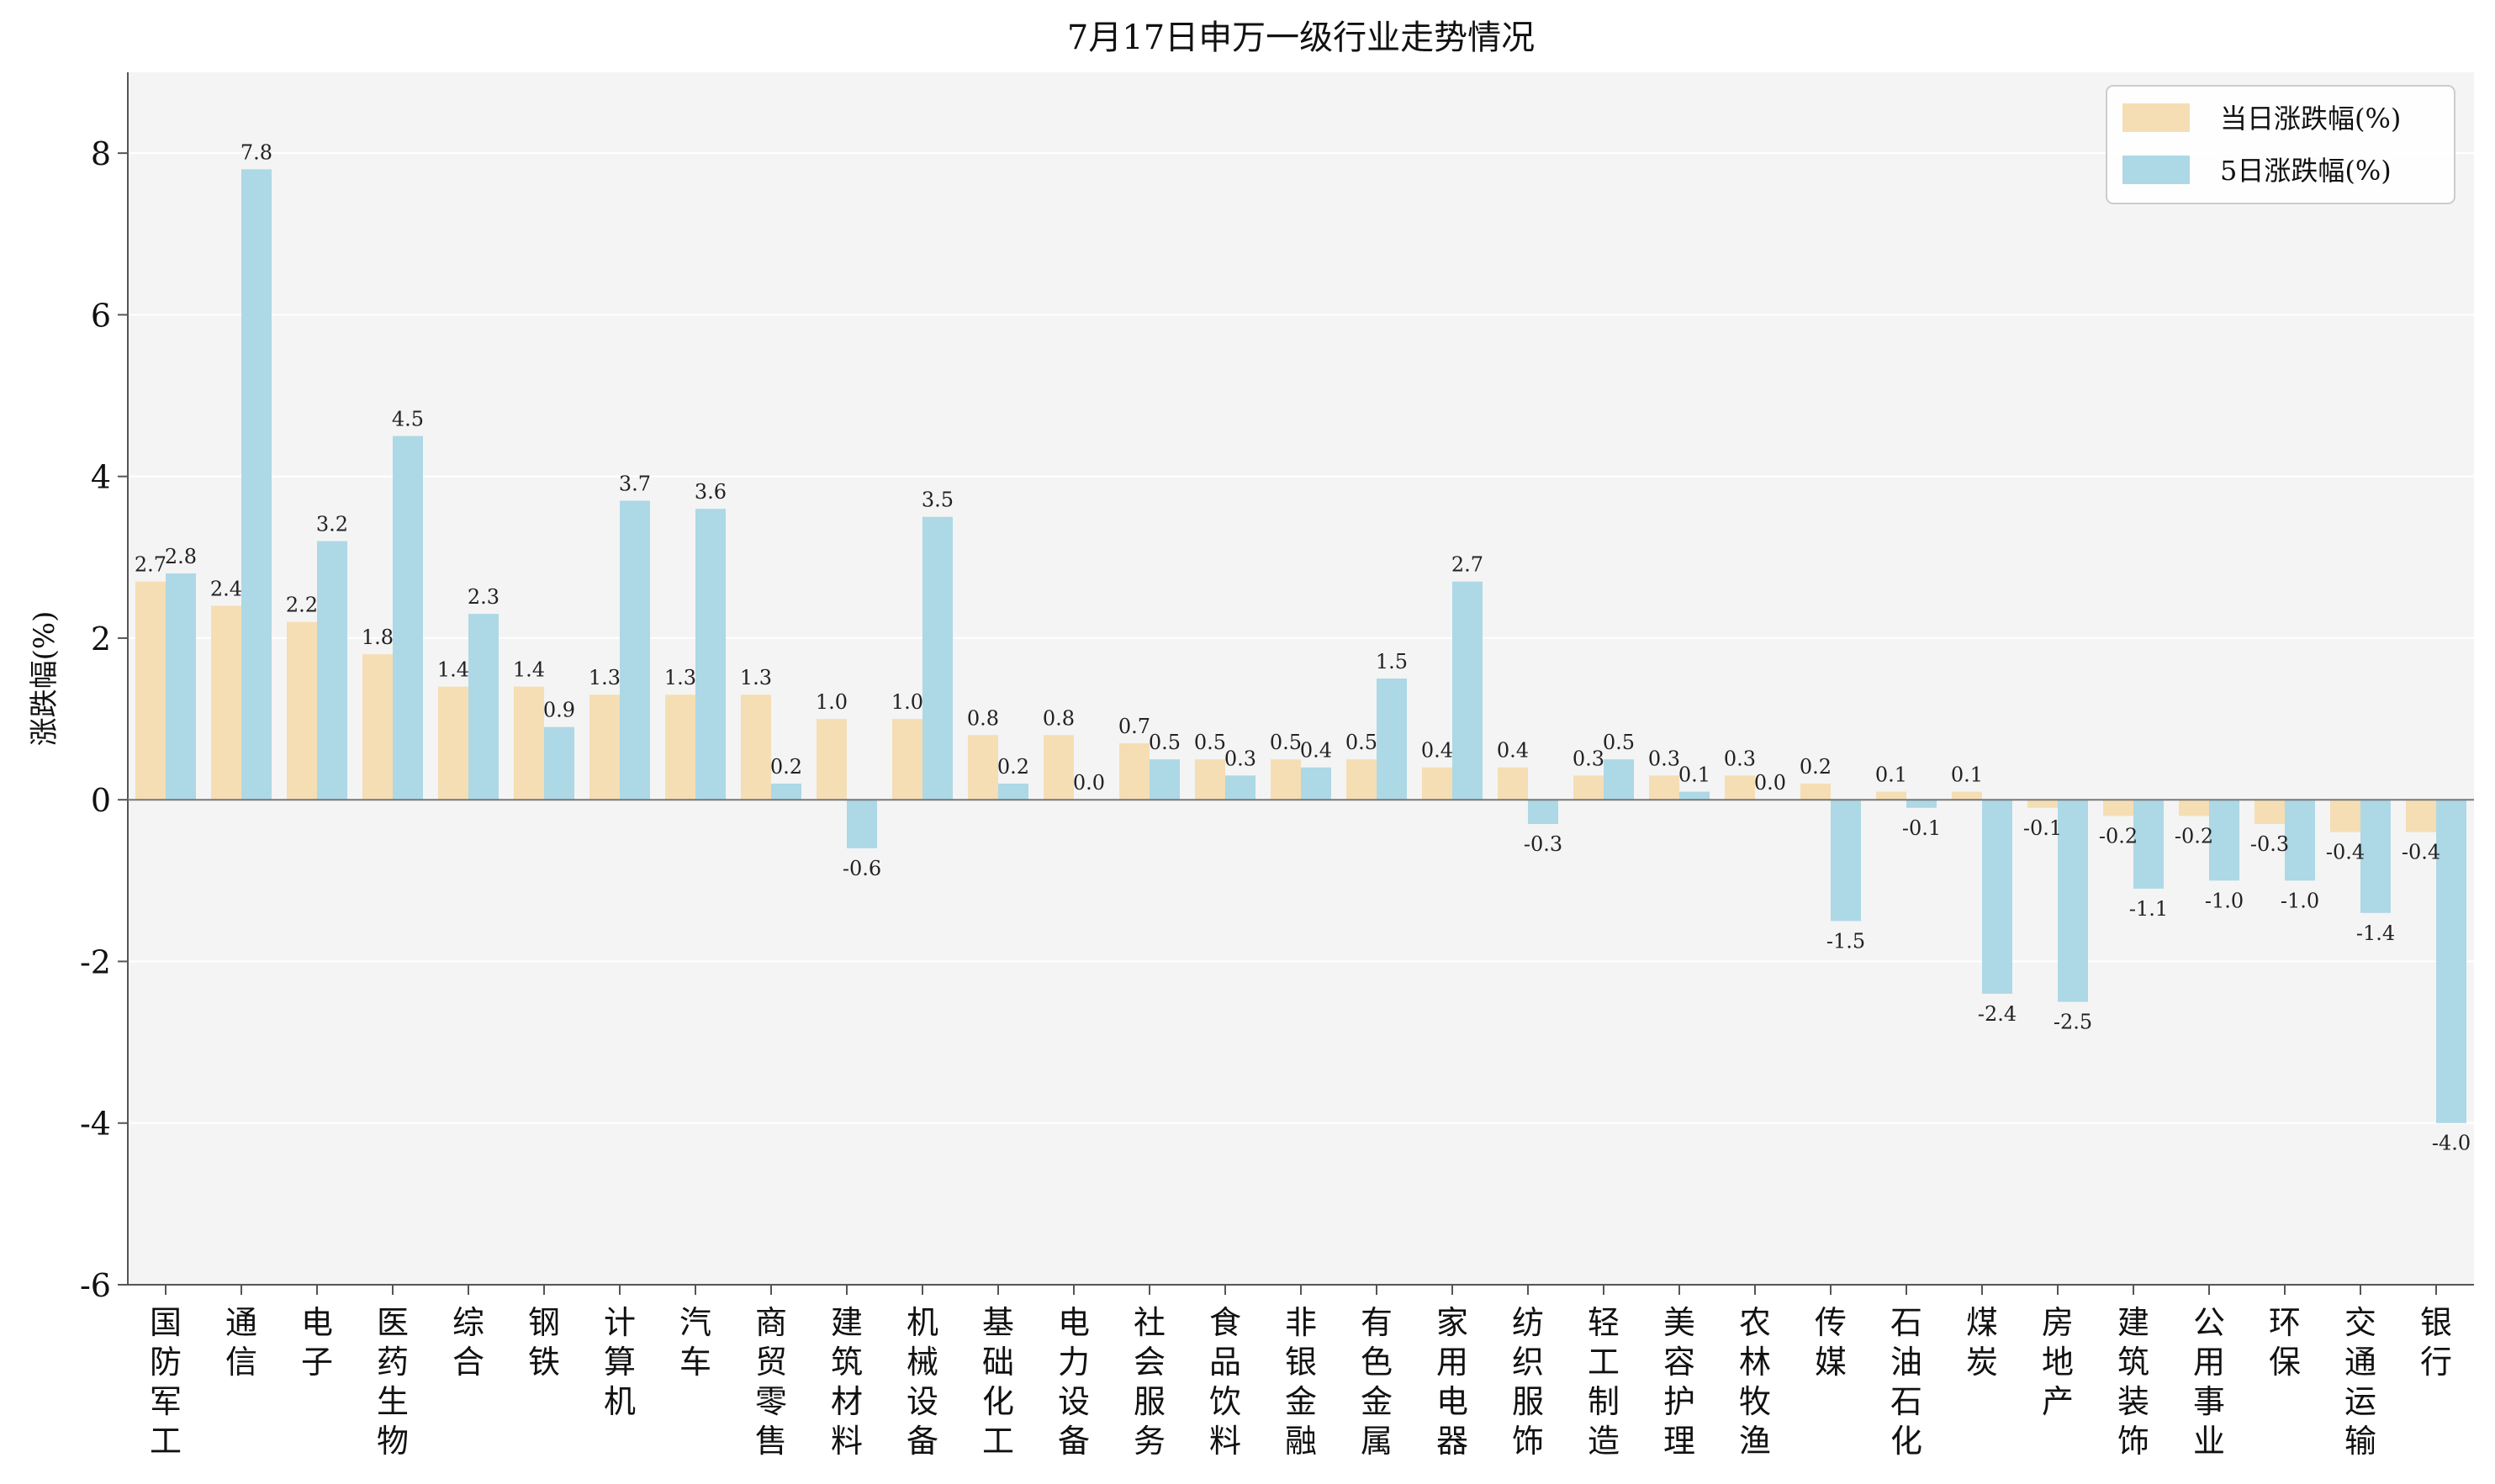 The width and height of the screenshot is (2495, 1484). I want to click on x-category-label: 有色金属, so click(1377, 1382).